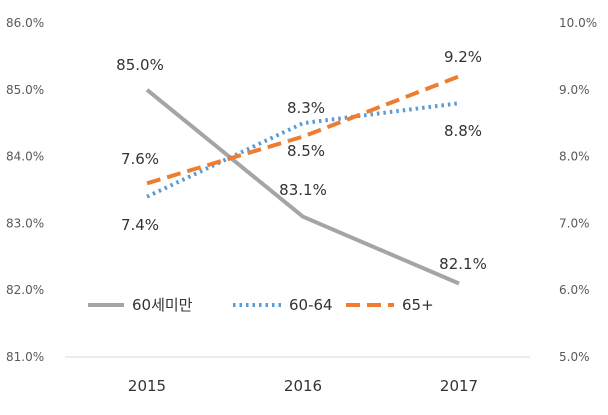 The image size is (608, 415). What do you see at coordinates (574, 290) in the screenshot?
I see `right-tick-label: 6.0%` at bounding box center [574, 290].